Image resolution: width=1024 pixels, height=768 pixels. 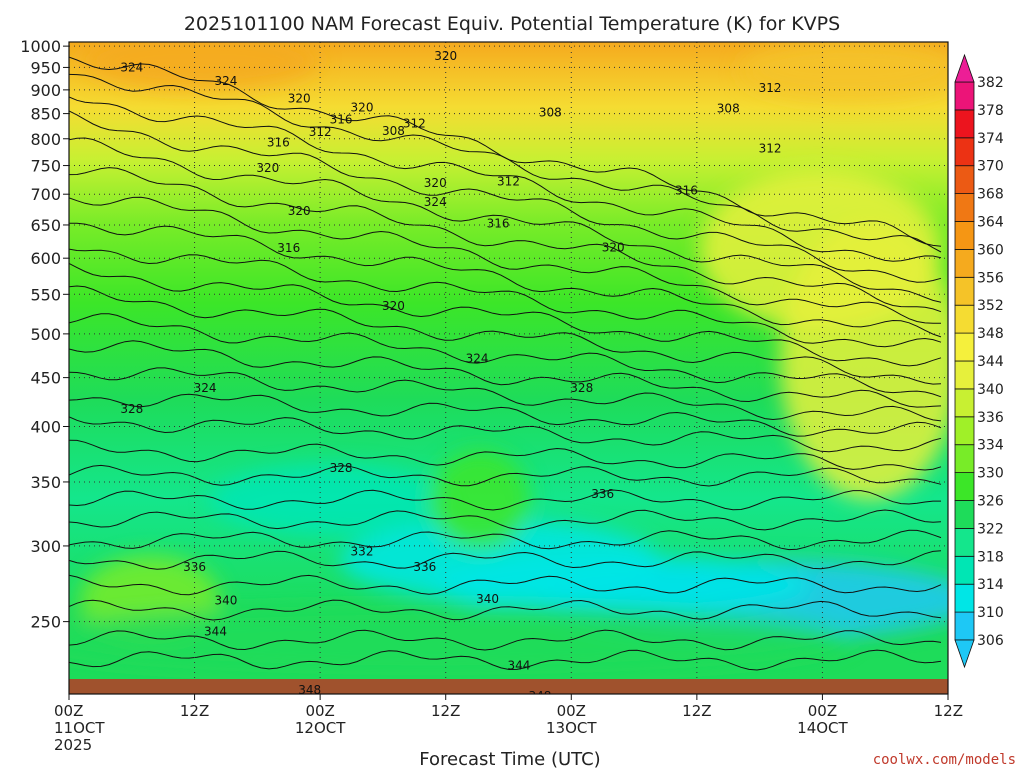 I want to click on colorbar-label: 374, so click(x=990, y=139).